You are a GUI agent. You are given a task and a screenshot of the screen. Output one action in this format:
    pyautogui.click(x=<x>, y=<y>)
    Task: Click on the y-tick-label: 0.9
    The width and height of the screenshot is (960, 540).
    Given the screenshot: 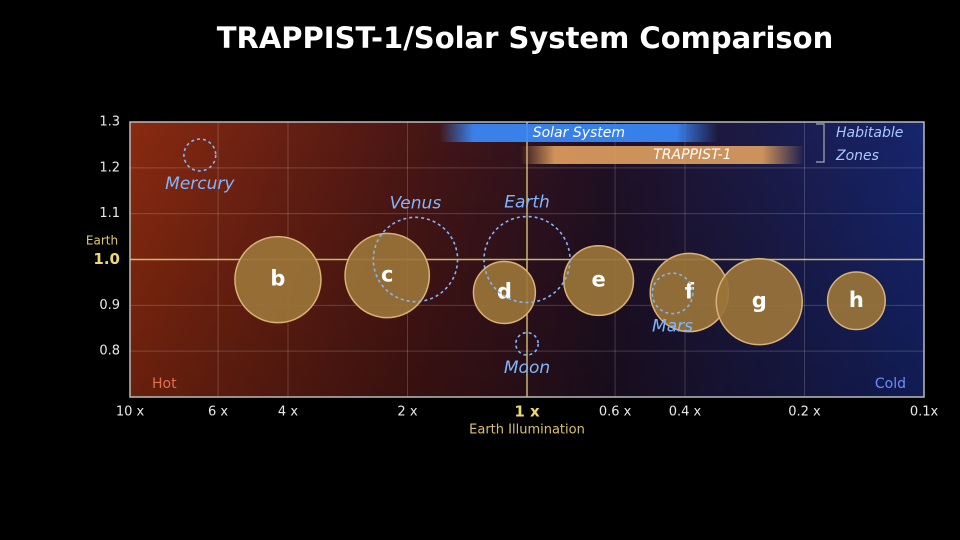 What is the action you would take?
    pyautogui.click(x=109, y=305)
    